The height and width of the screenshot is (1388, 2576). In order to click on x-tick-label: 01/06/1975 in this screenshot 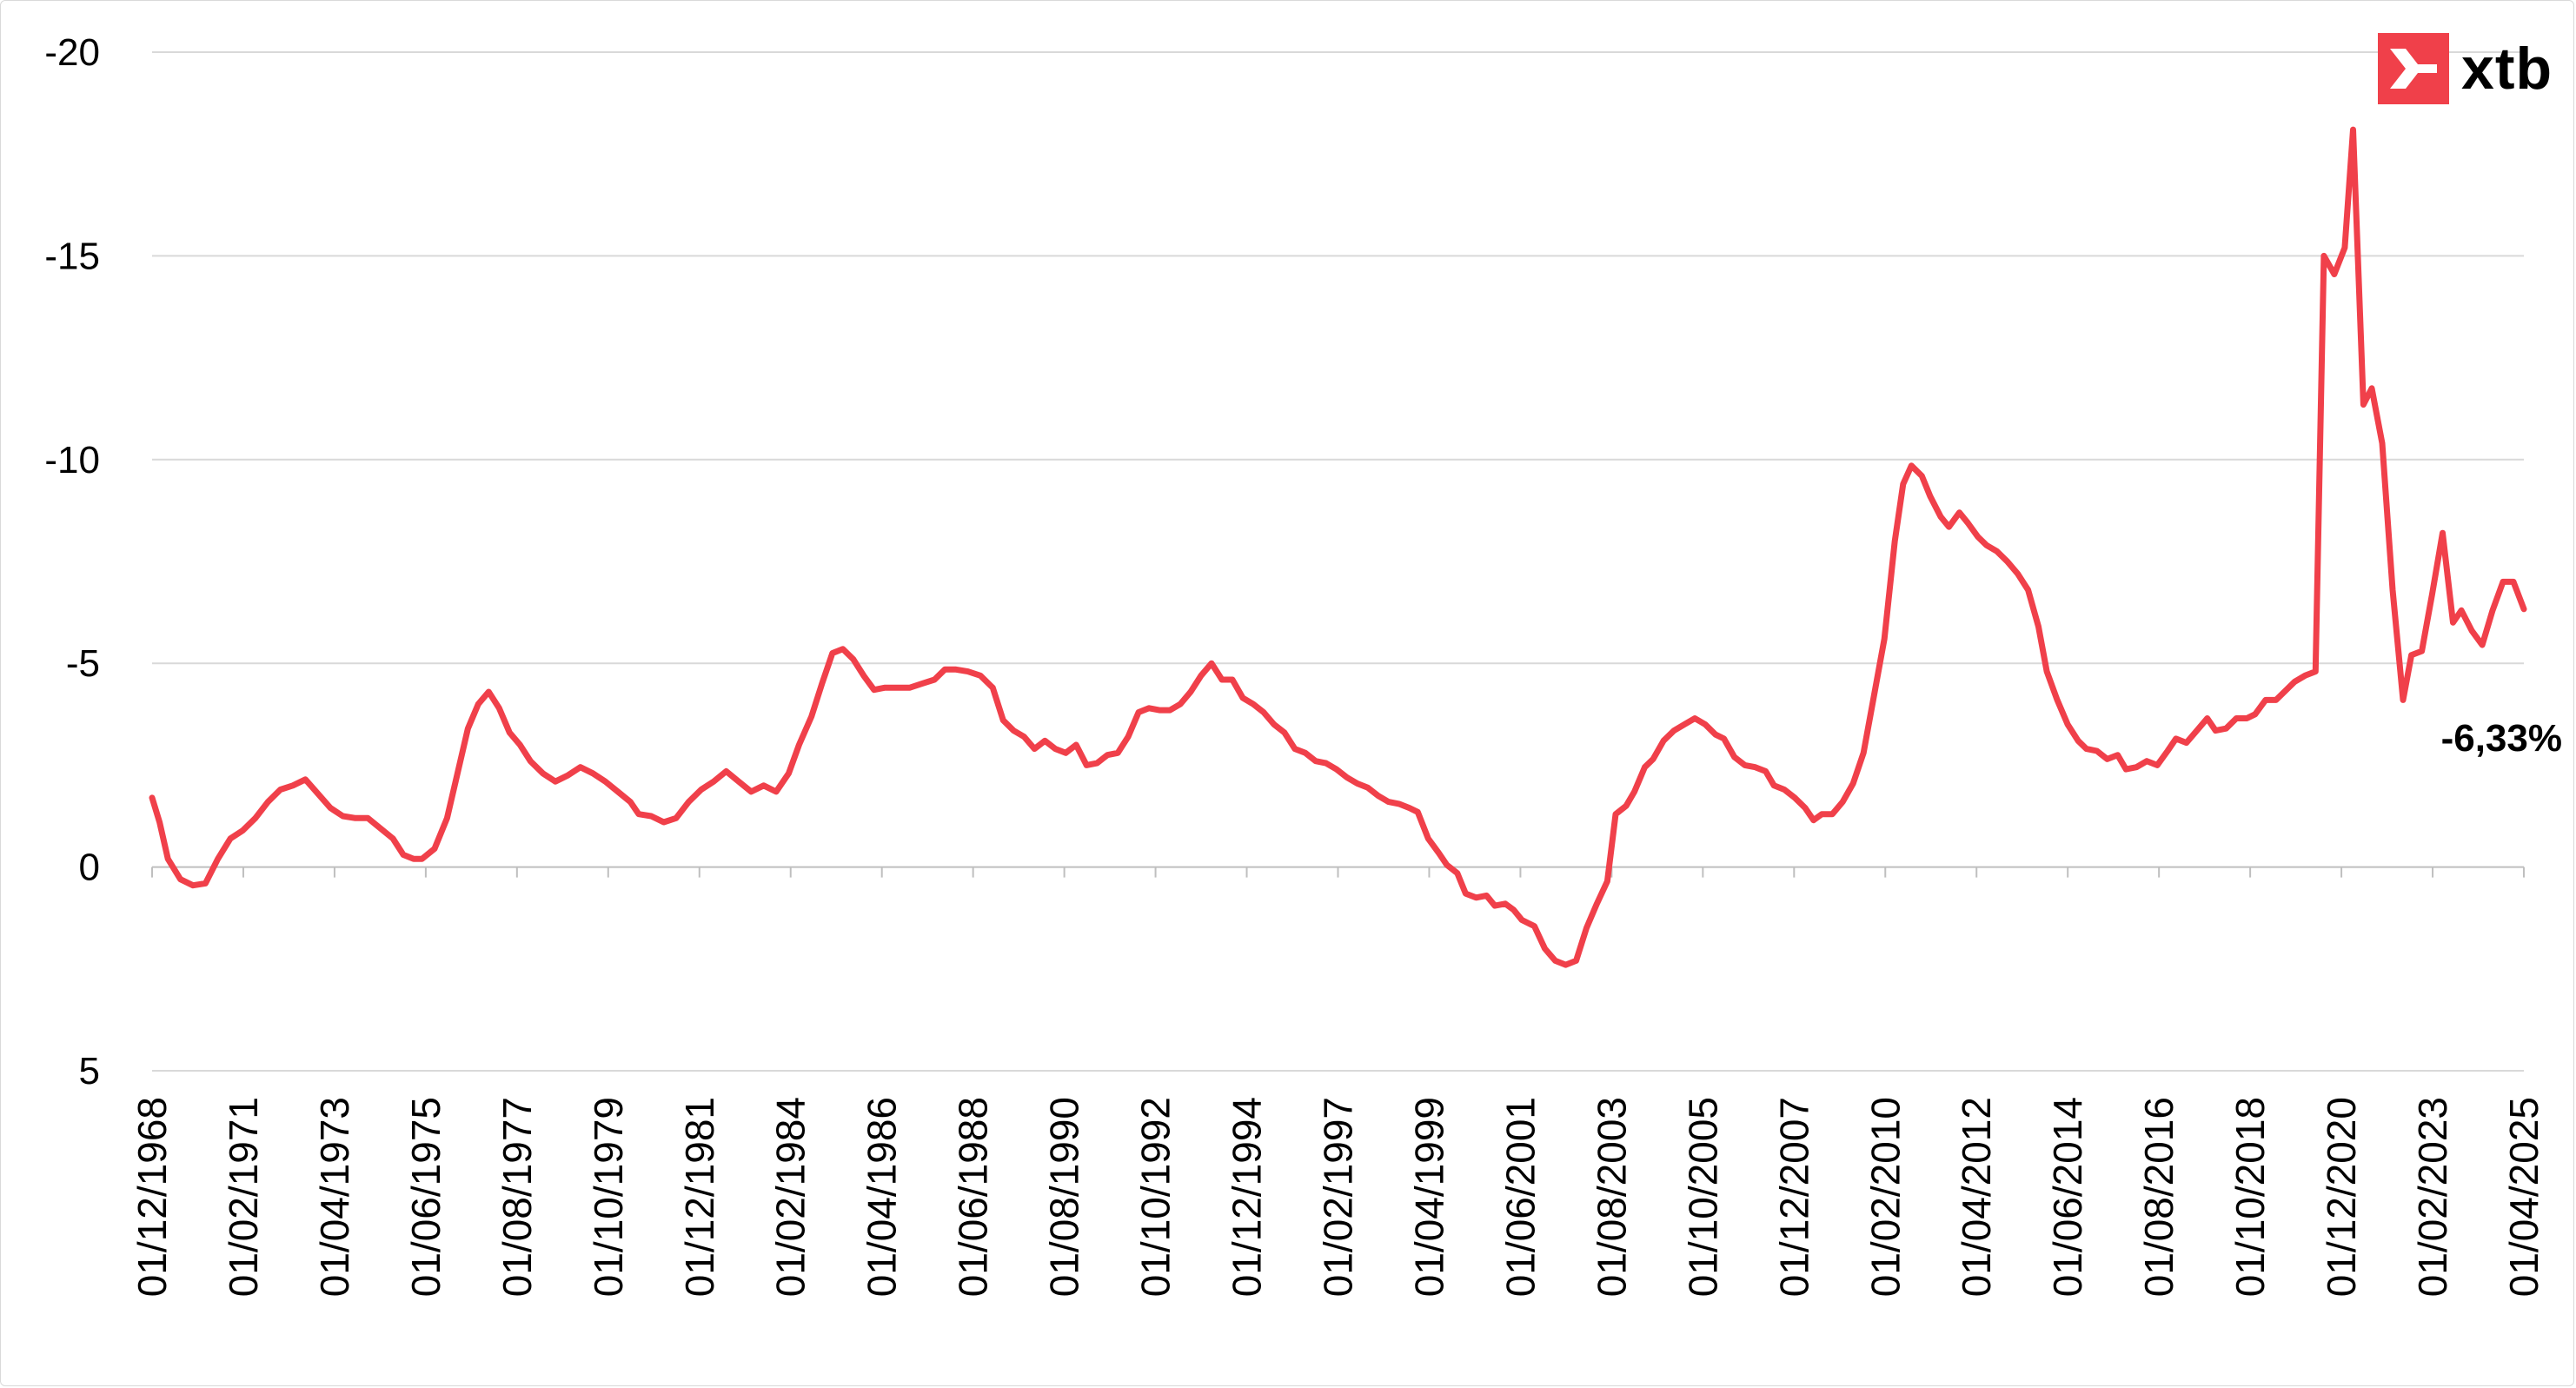, I will do `click(425, 1197)`.